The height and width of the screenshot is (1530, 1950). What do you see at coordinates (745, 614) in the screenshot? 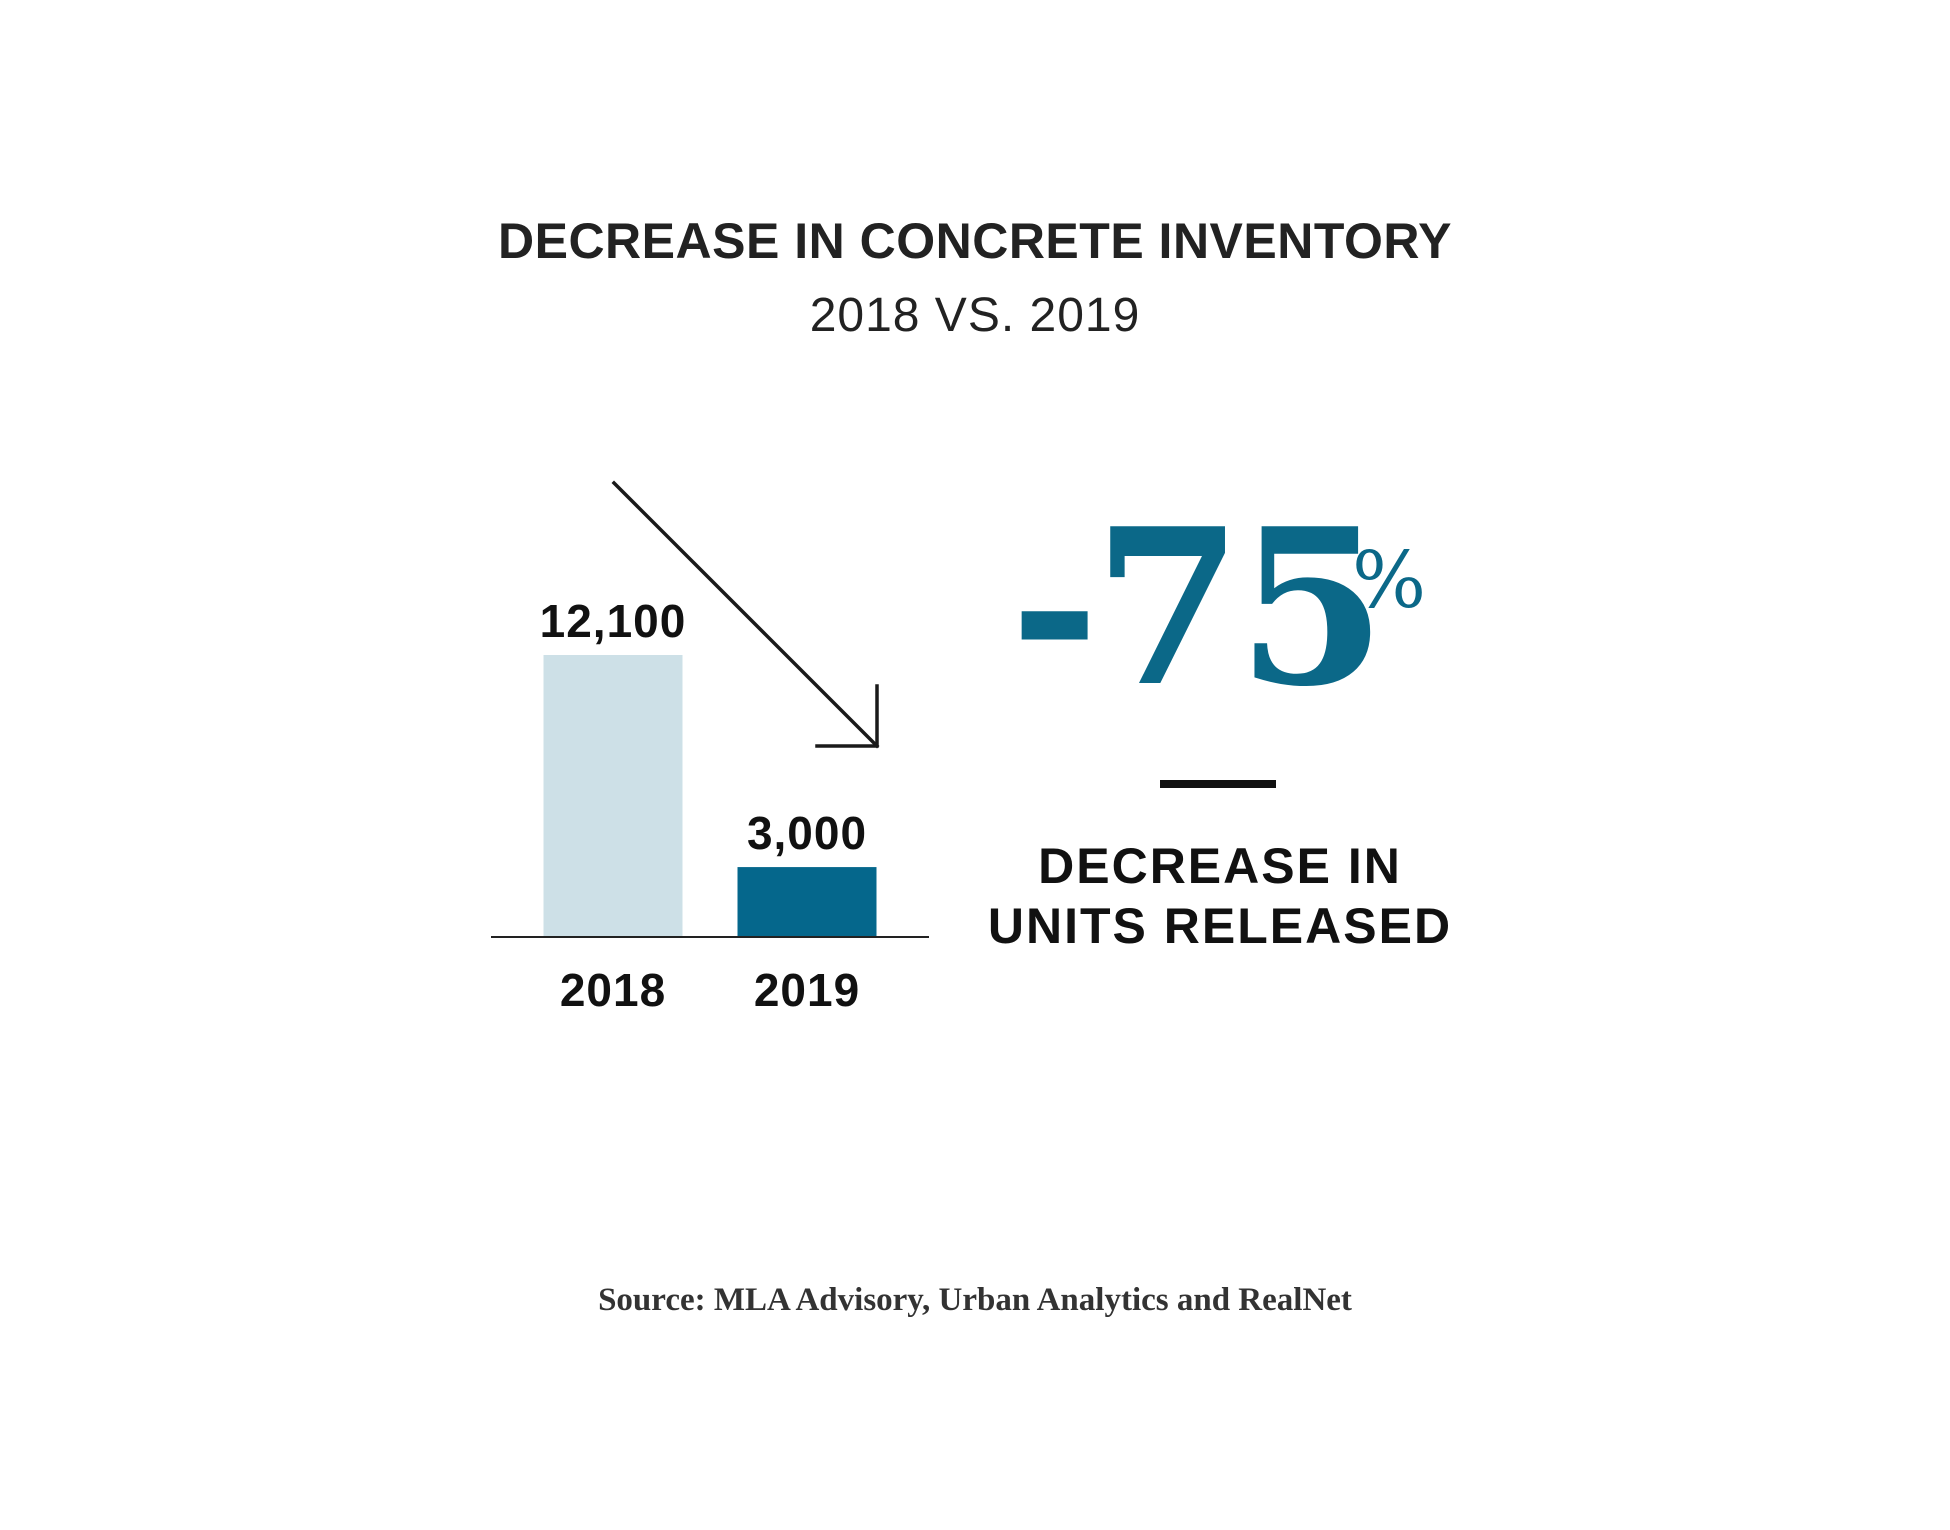
I see `trend-arrow-icon` at bounding box center [745, 614].